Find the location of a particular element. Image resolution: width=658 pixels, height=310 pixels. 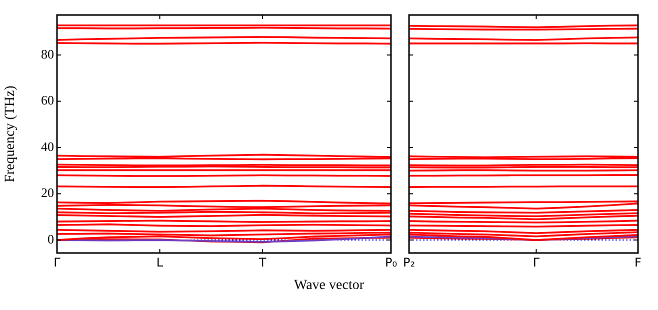

x-tick-label: P₂ is located at coordinates (409, 262).